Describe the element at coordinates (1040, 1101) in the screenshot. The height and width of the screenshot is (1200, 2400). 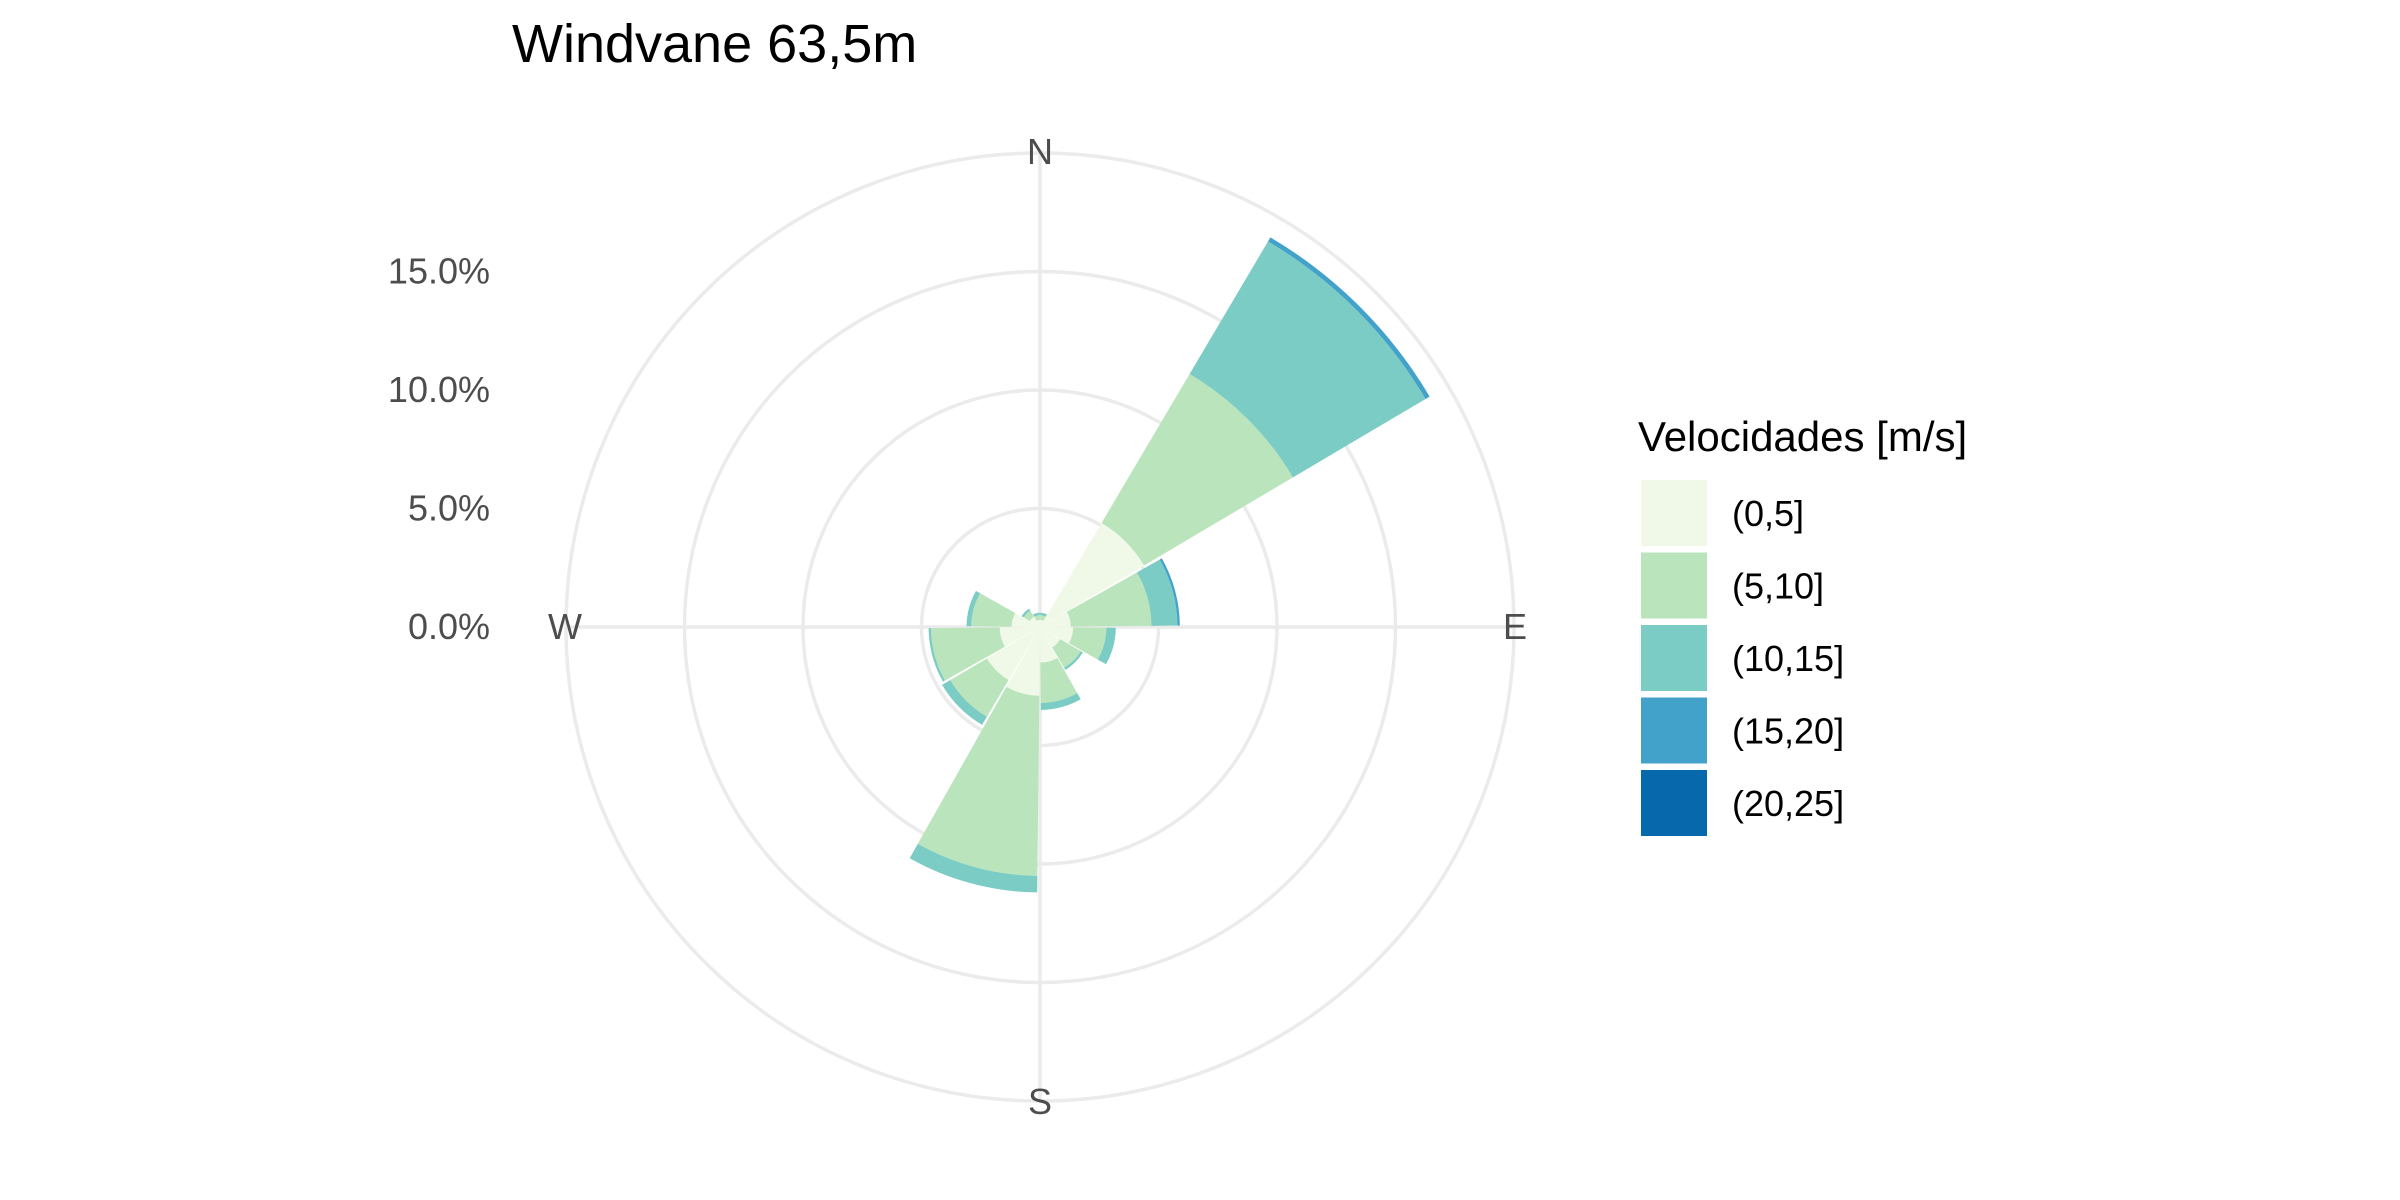
I see `direction-label-s: S` at that location.